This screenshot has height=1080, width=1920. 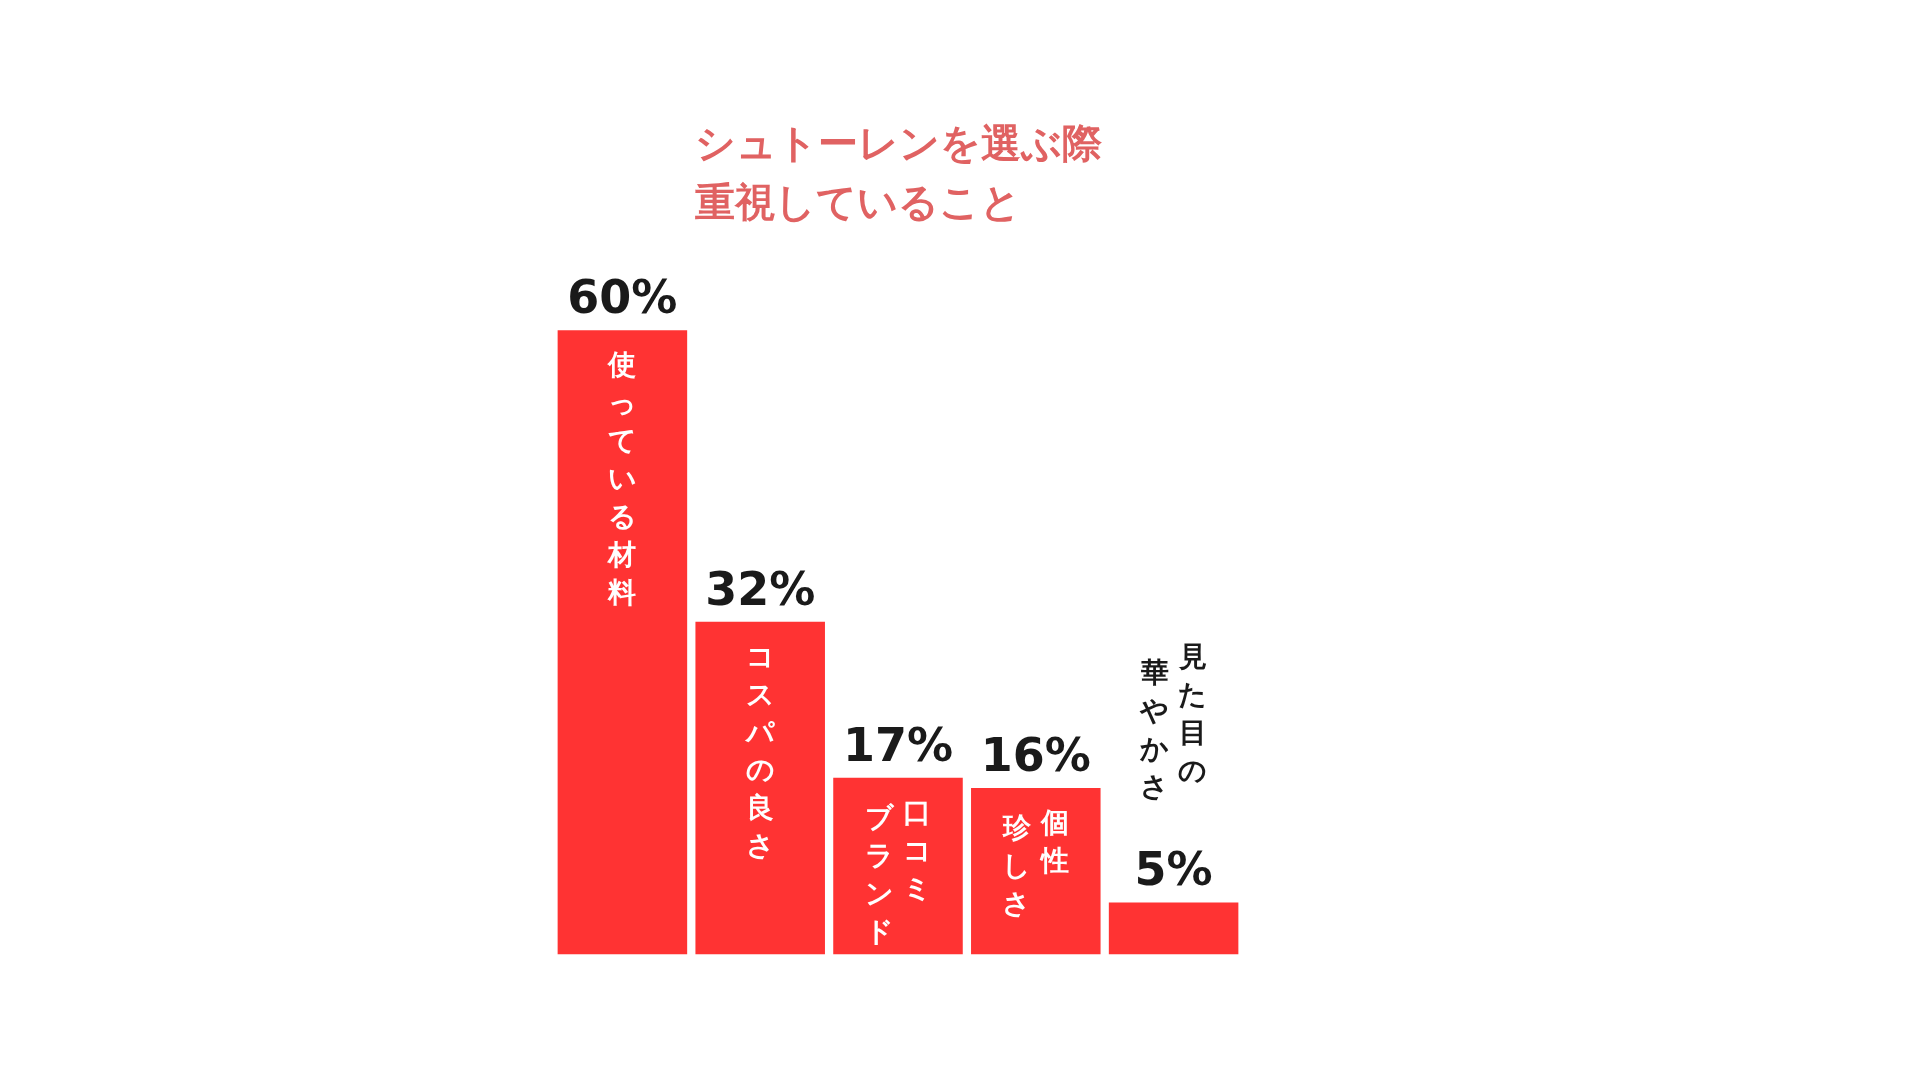 I want to click on chart-title: シュトーレンを選ぶ際重視していること, so click(x=898, y=172).